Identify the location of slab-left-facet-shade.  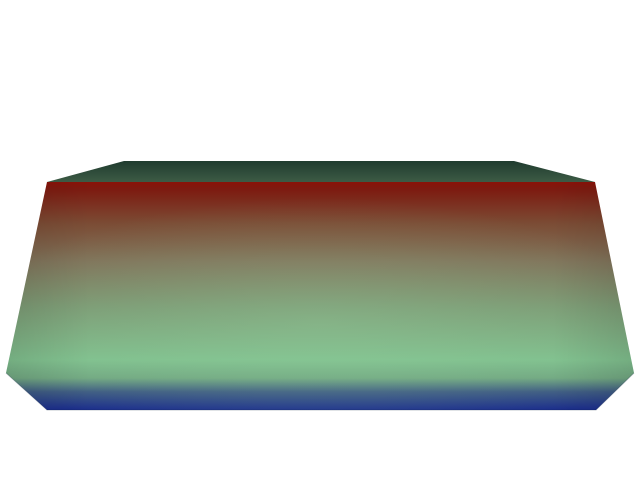
(48, 296).